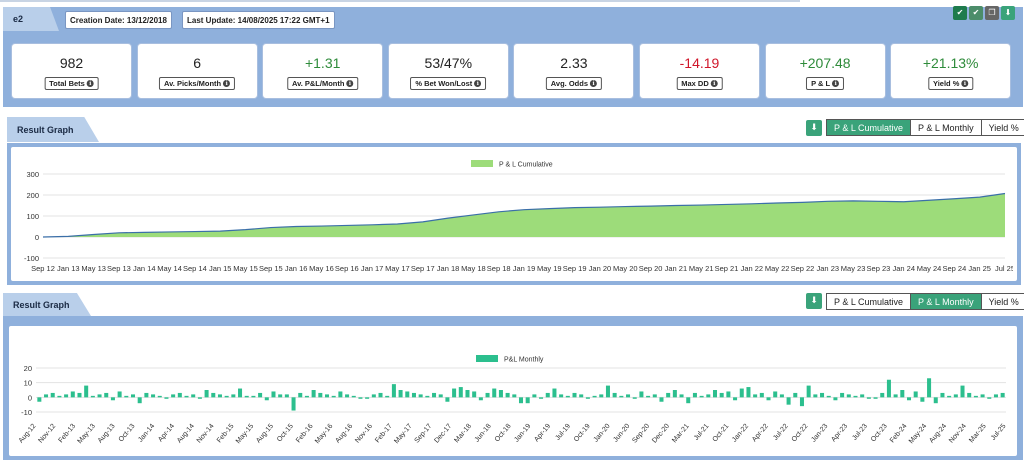 This screenshot has width=1024, height=461. What do you see at coordinates (549, 268) in the screenshot?
I see `x-tick-label: May 19` at bounding box center [549, 268].